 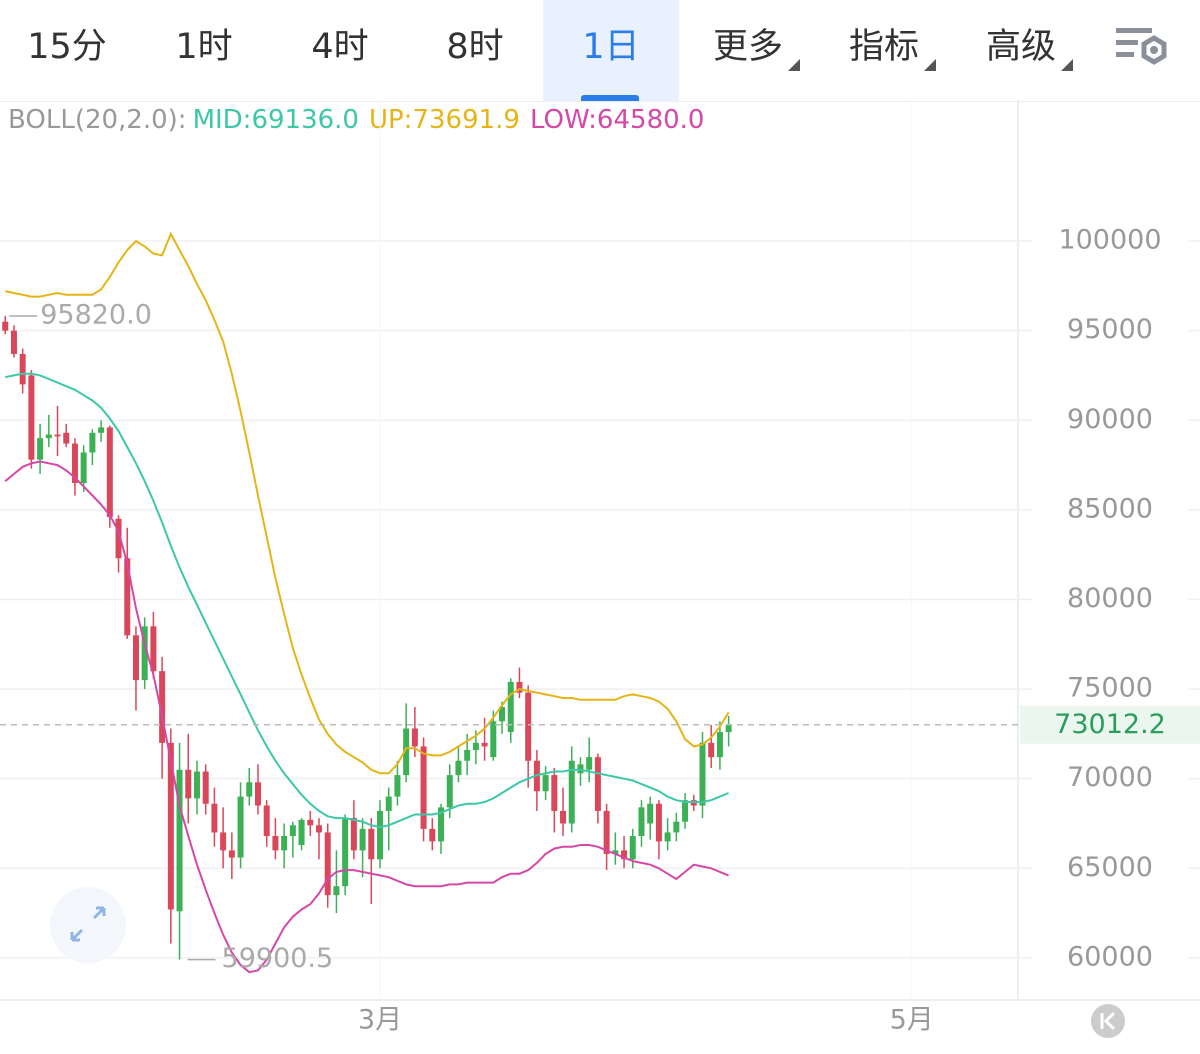 I want to click on expand-icon, so click(x=88, y=924).